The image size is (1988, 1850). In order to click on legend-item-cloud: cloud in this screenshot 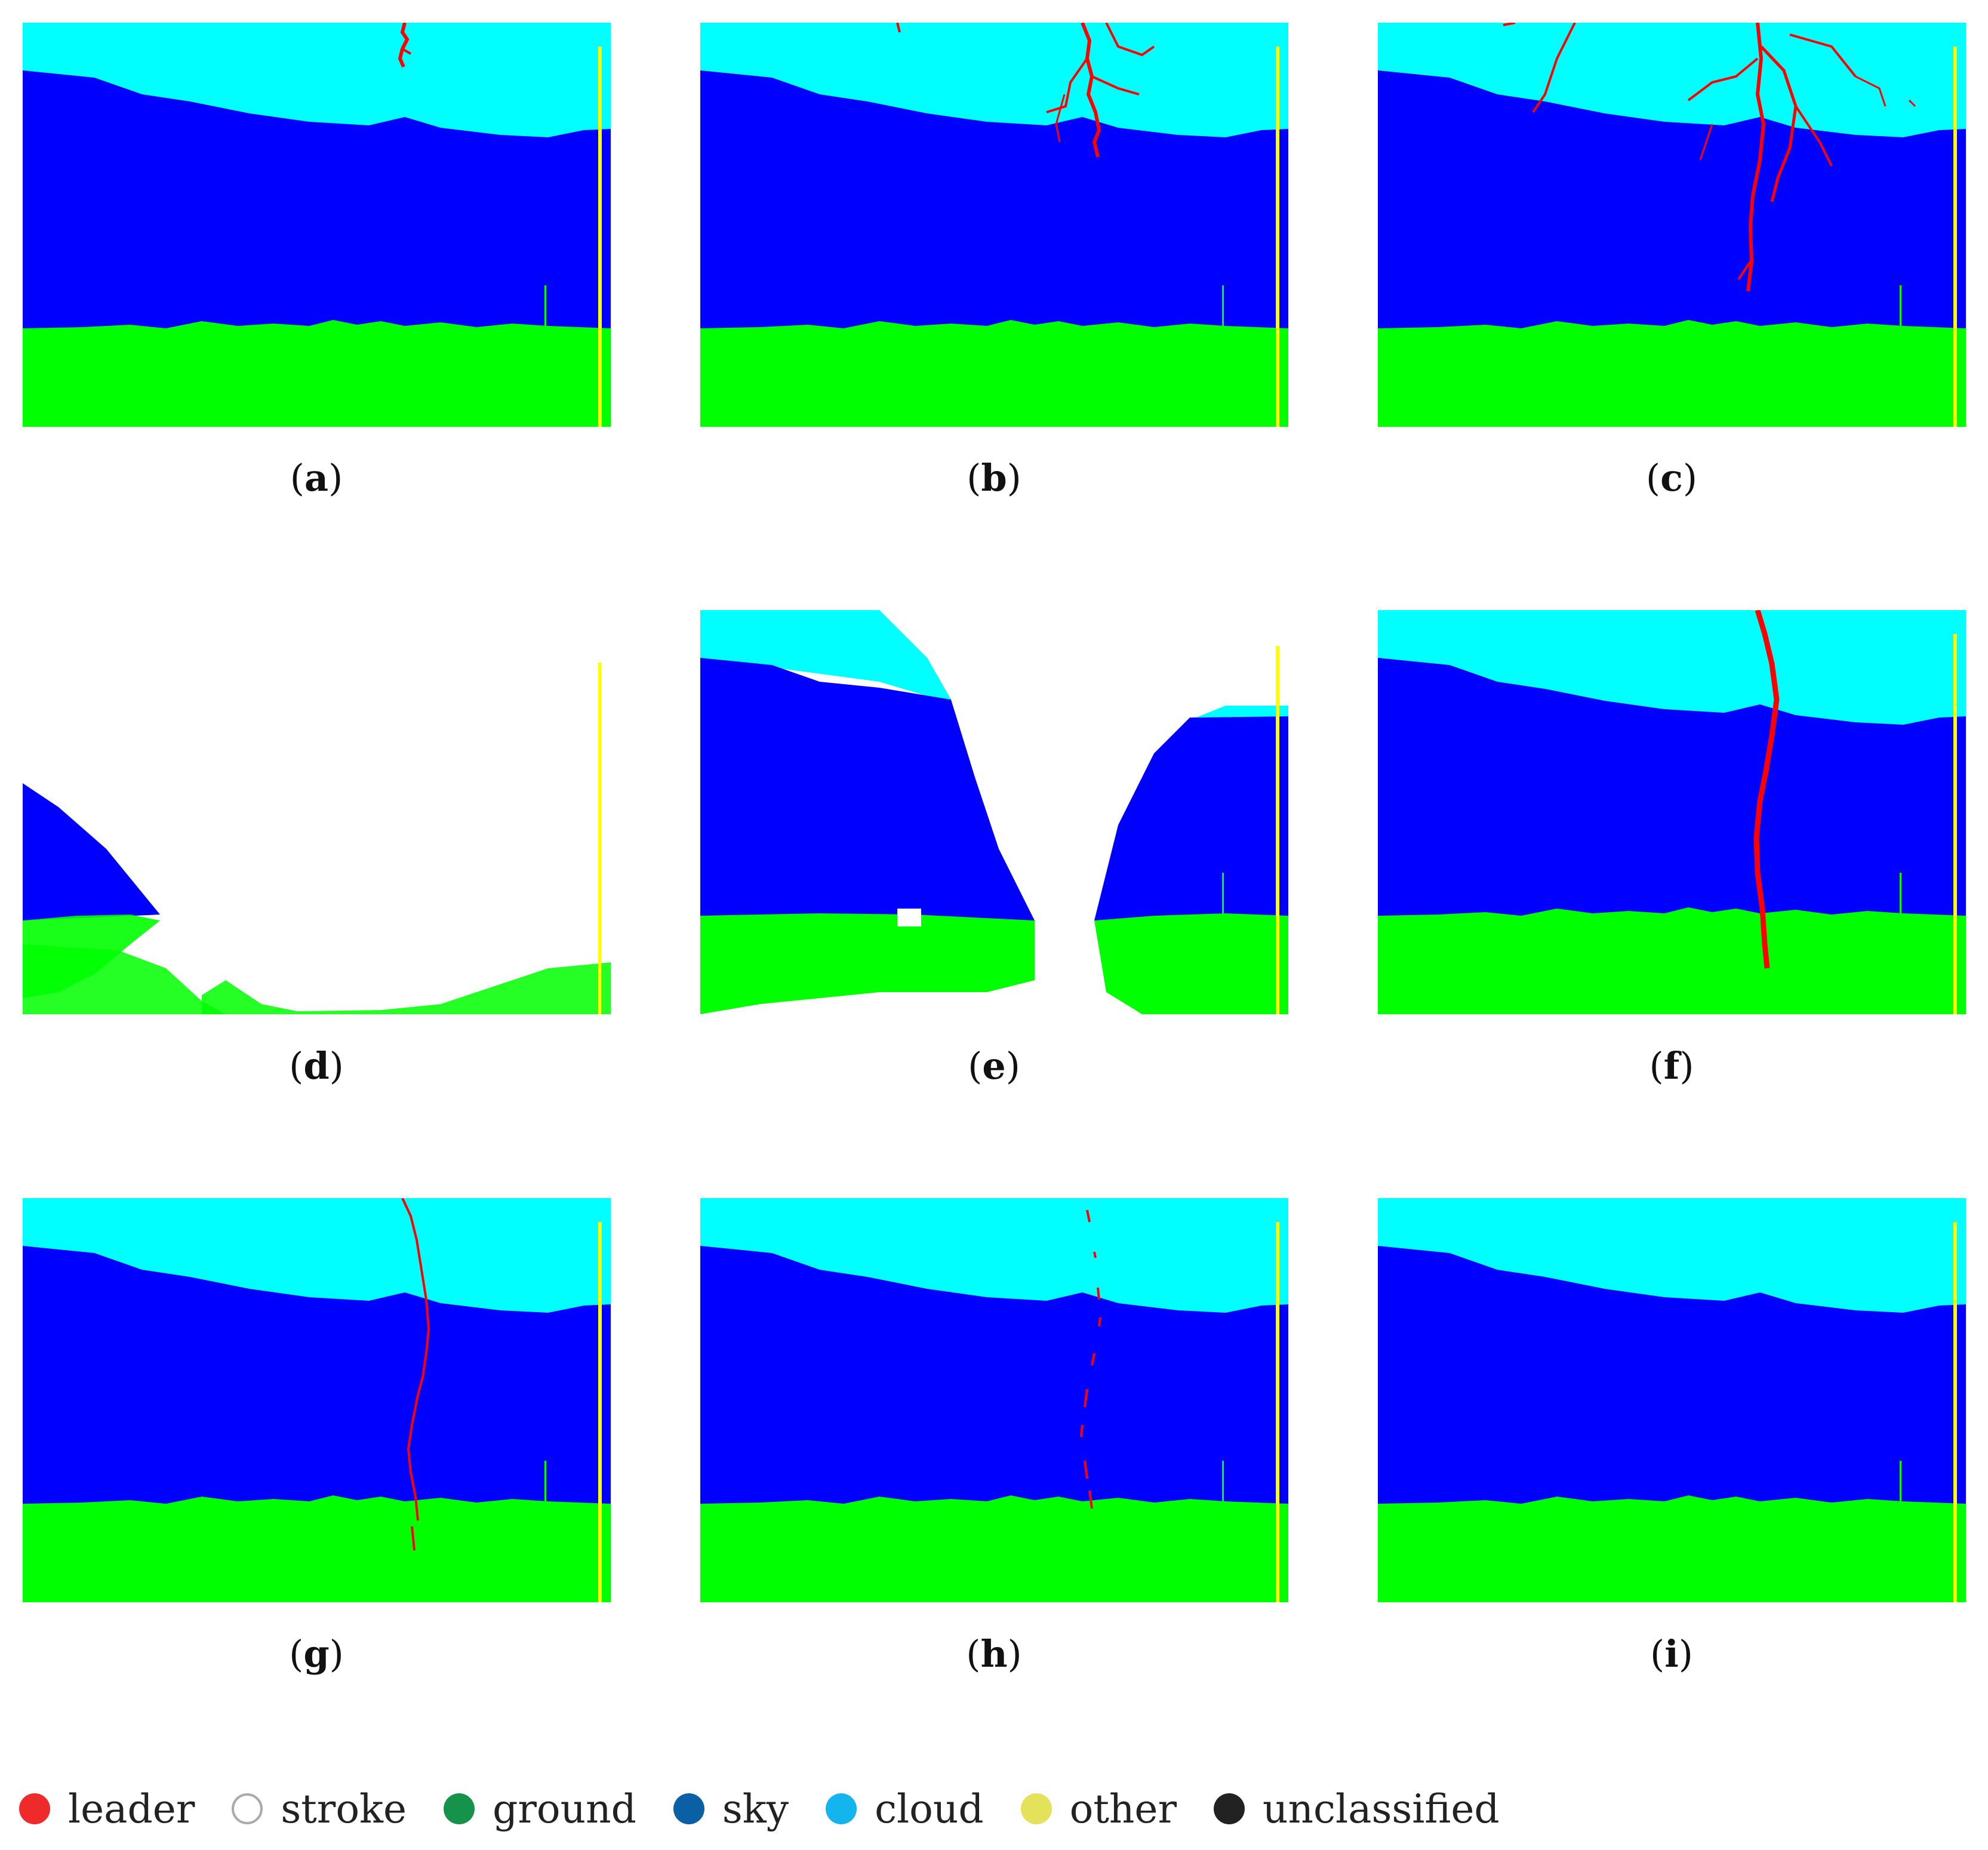, I will do `click(905, 1809)`.